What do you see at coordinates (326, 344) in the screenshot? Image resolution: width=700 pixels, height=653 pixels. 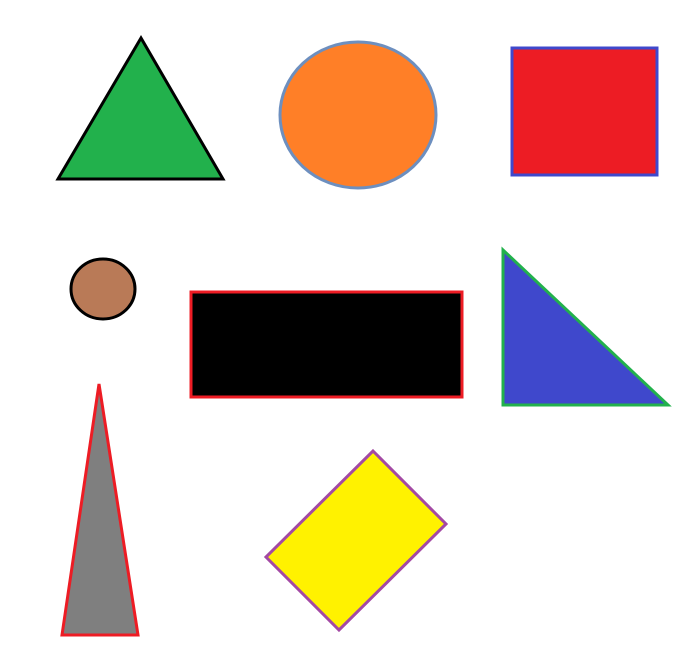 I see `black-rectangle` at bounding box center [326, 344].